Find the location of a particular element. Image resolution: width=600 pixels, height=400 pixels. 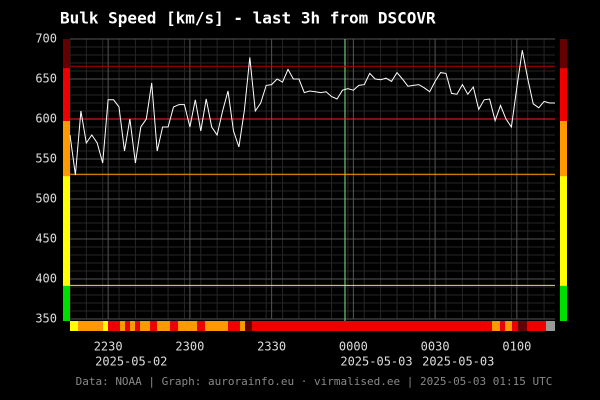

chart-title: Bulk Speed [km/s] - last 3h from DSCOVR is located at coordinates (248, 18).